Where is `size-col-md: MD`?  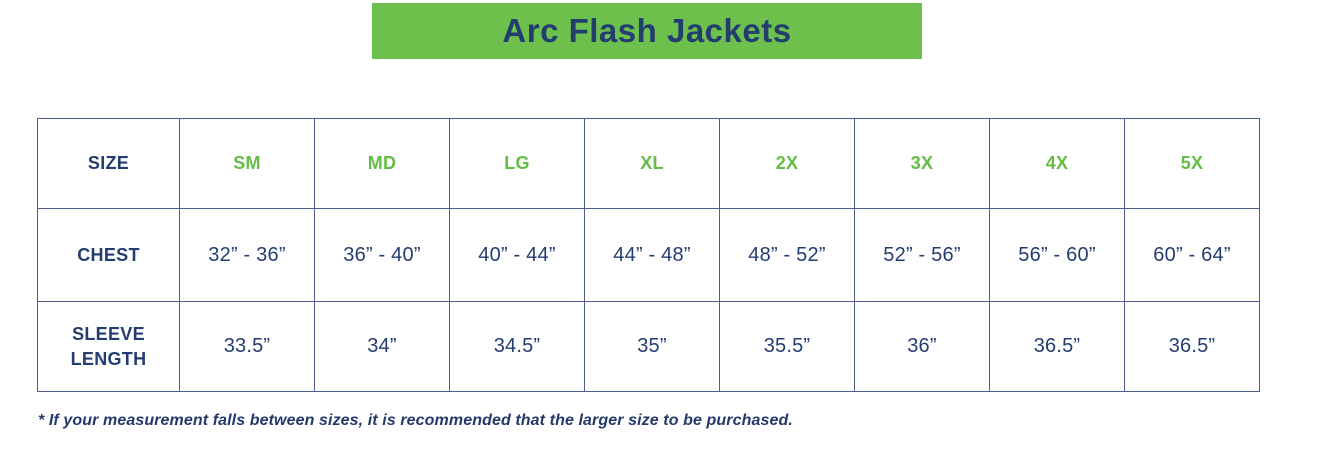
size-col-md: MD is located at coordinates (382, 163).